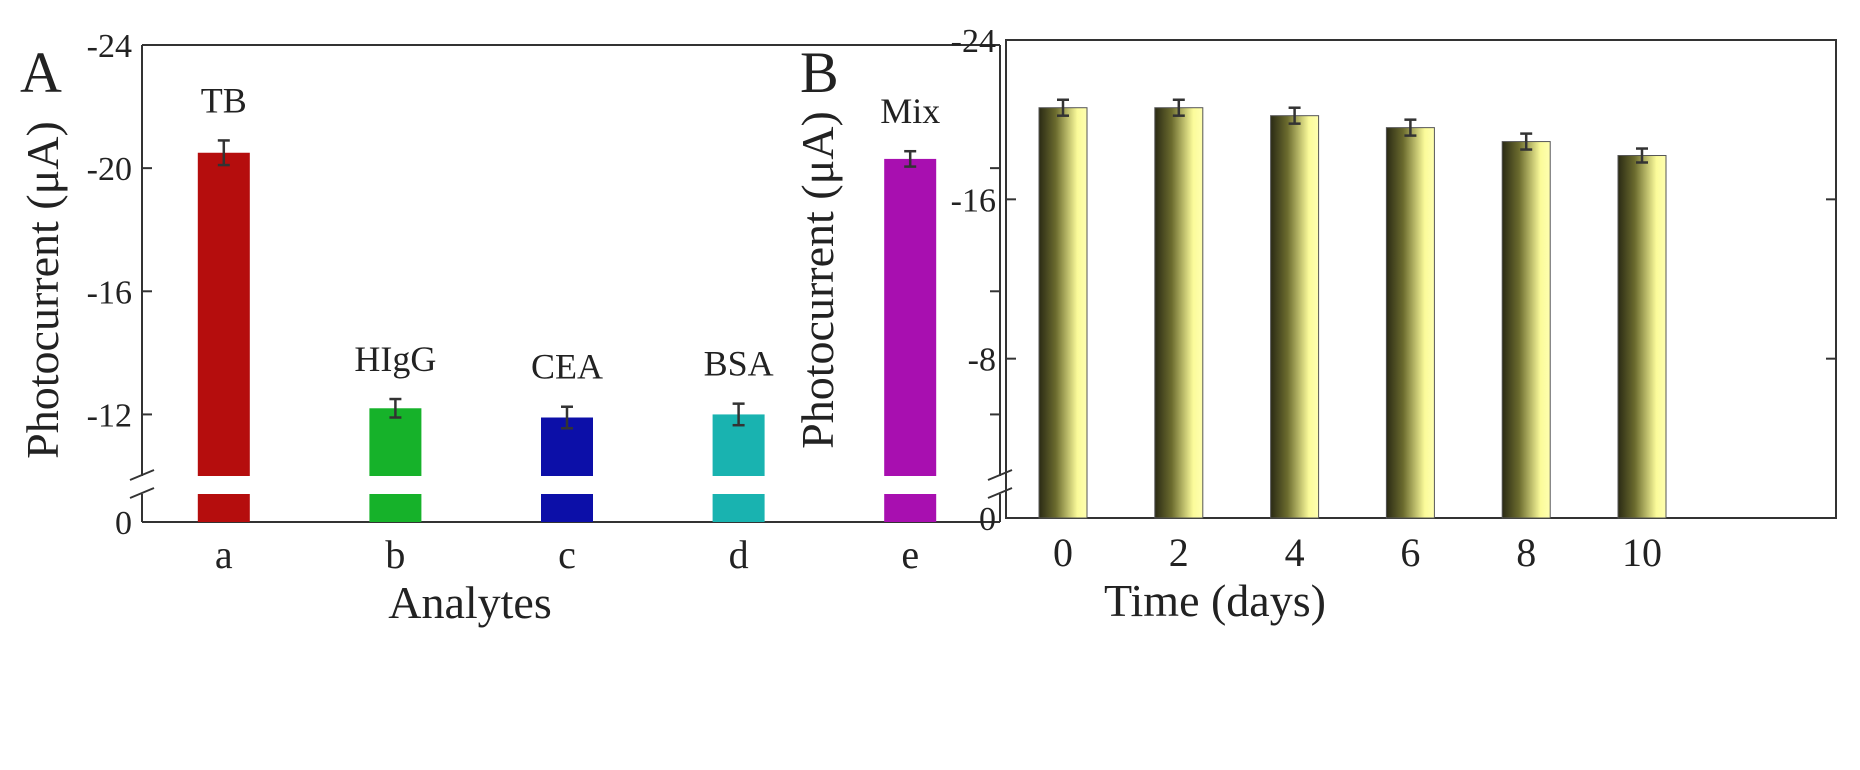 The width and height of the screenshot is (1860, 770). Describe the element at coordinates (395, 359) in the screenshot. I see `panel-a-bar-label: HIgG` at that location.